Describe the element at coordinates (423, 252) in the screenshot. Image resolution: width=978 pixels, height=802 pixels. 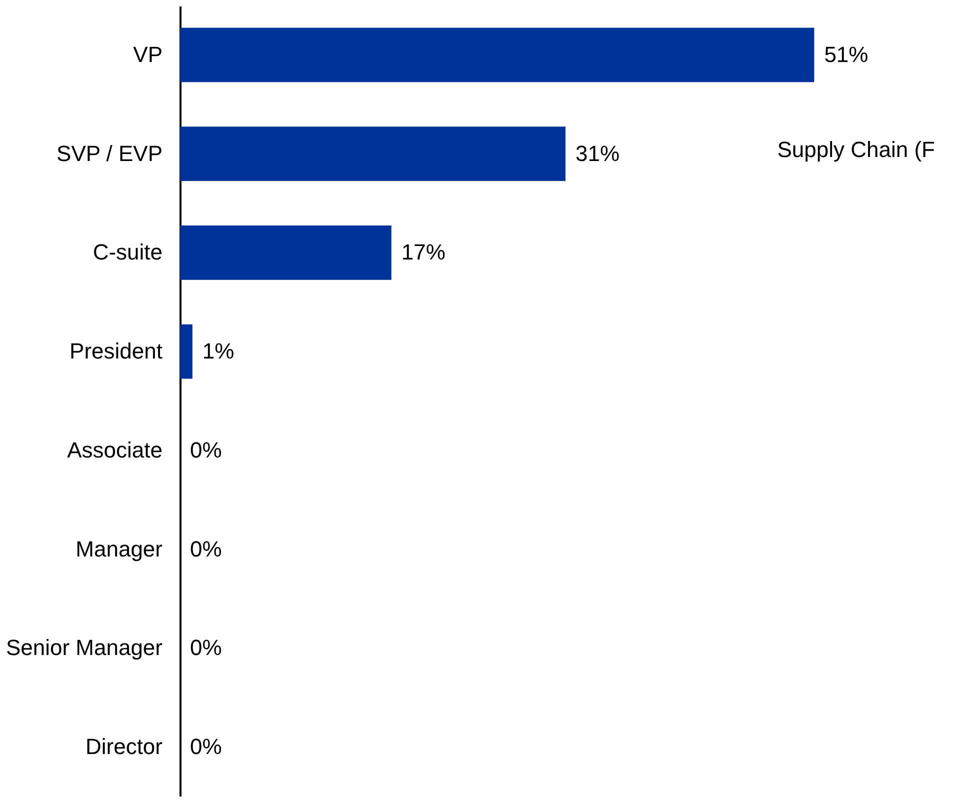
I see `data-label: 17%` at that location.